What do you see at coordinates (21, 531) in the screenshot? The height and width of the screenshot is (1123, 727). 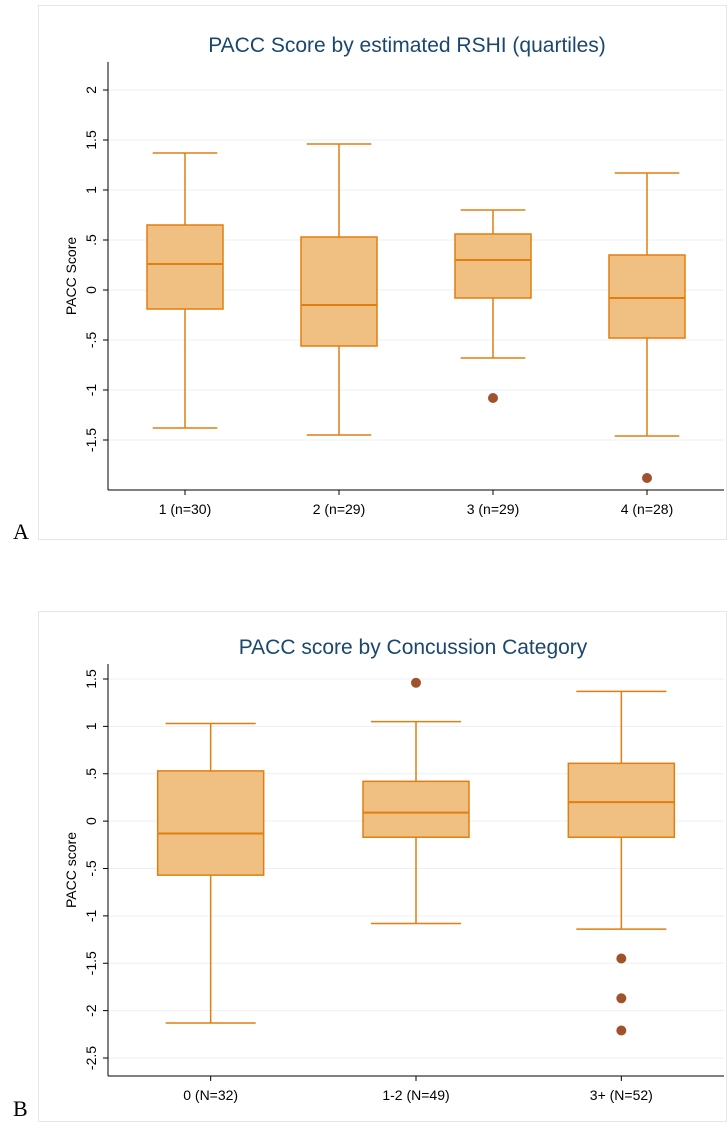 I see `panel-a-letter: A` at bounding box center [21, 531].